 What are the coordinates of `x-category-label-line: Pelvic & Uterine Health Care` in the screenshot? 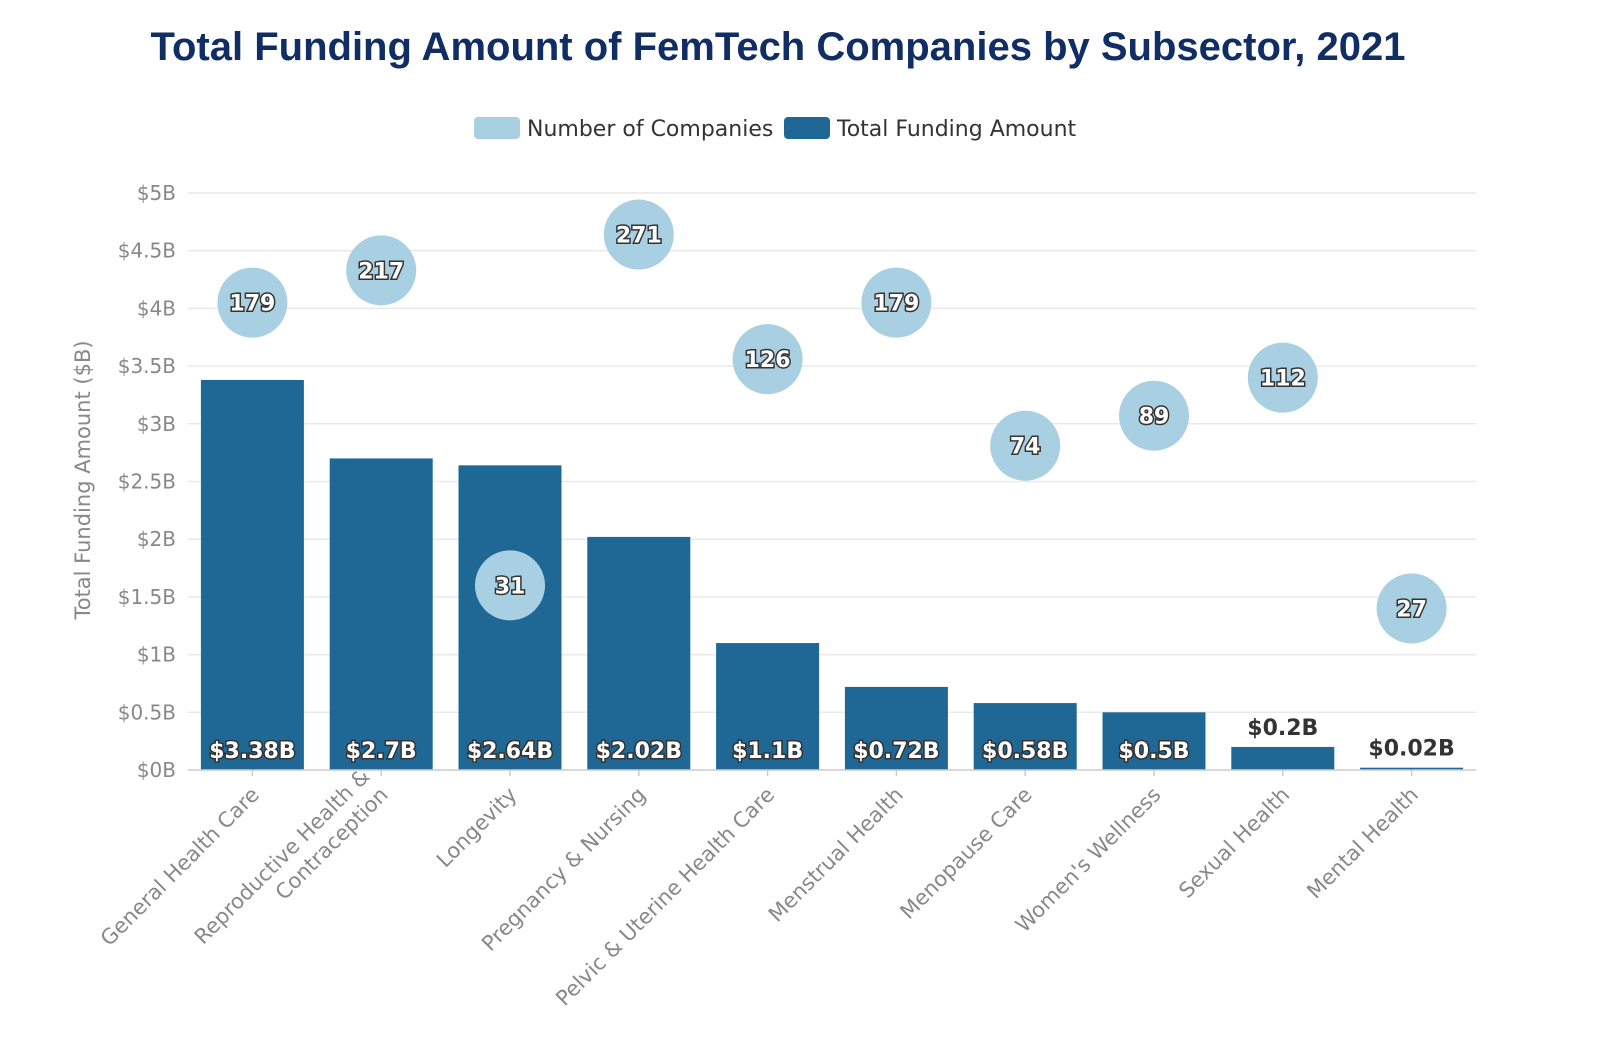 It's located at (665, 897).